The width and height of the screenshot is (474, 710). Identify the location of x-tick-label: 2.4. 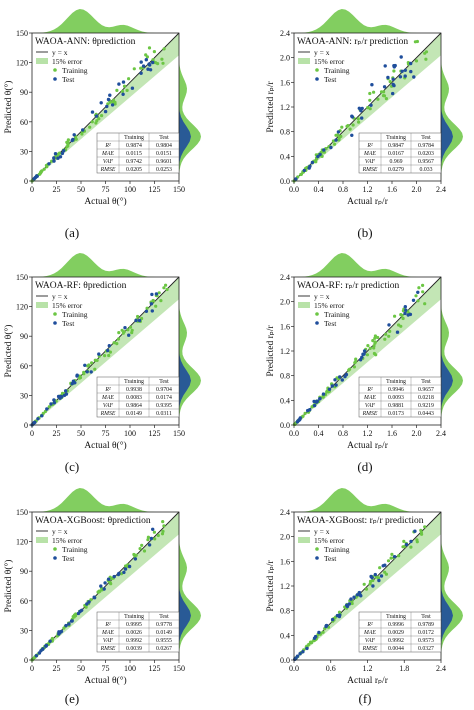
(441, 433).